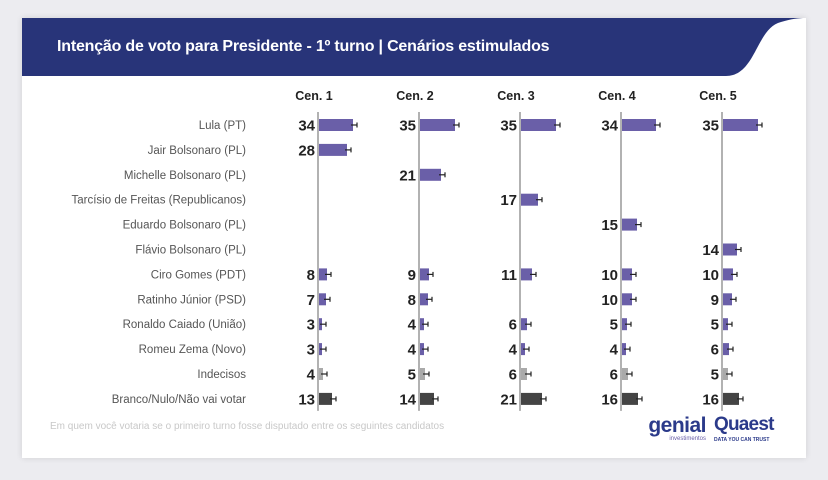 This screenshot has height=480, width=828. I want to click on column-header: Cen. 3, so click(516, 96).